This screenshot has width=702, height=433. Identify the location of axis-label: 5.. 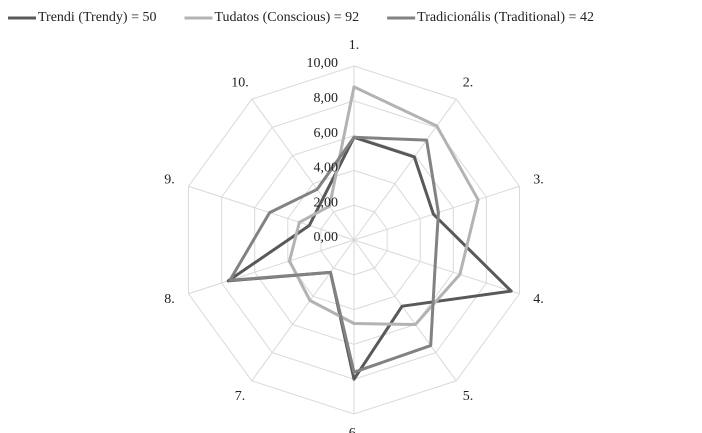
(468, 396).